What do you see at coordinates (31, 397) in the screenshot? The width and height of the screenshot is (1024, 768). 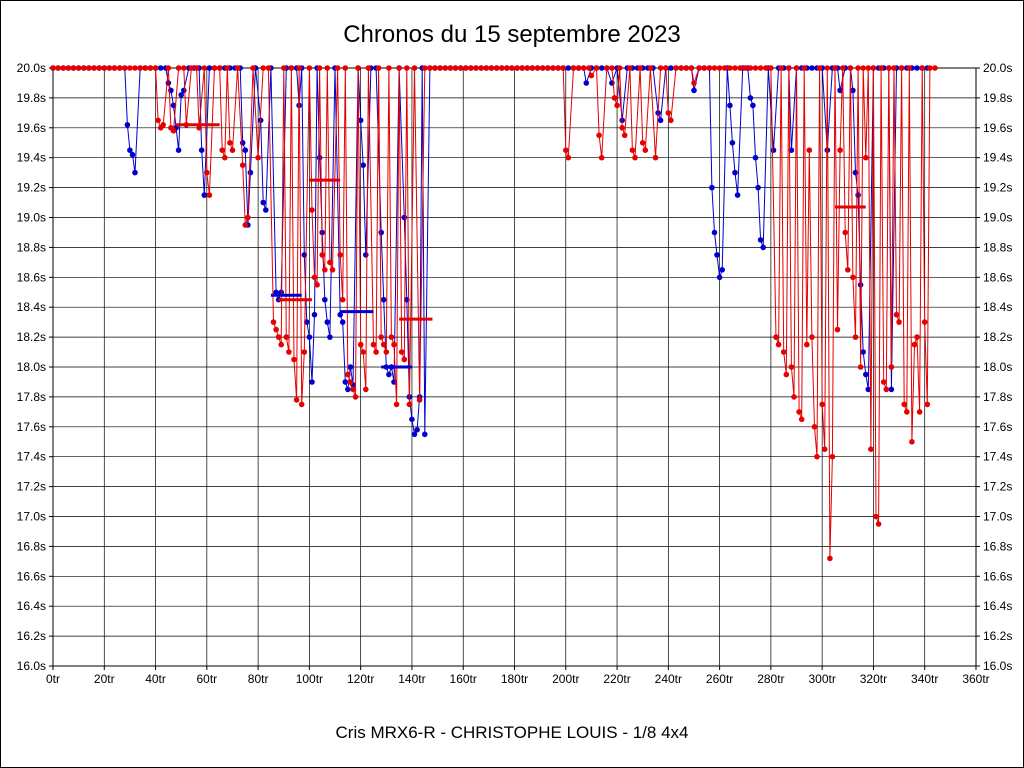 I see `y-tick-label-left: 17.8s` at bounding box center [31, 397].